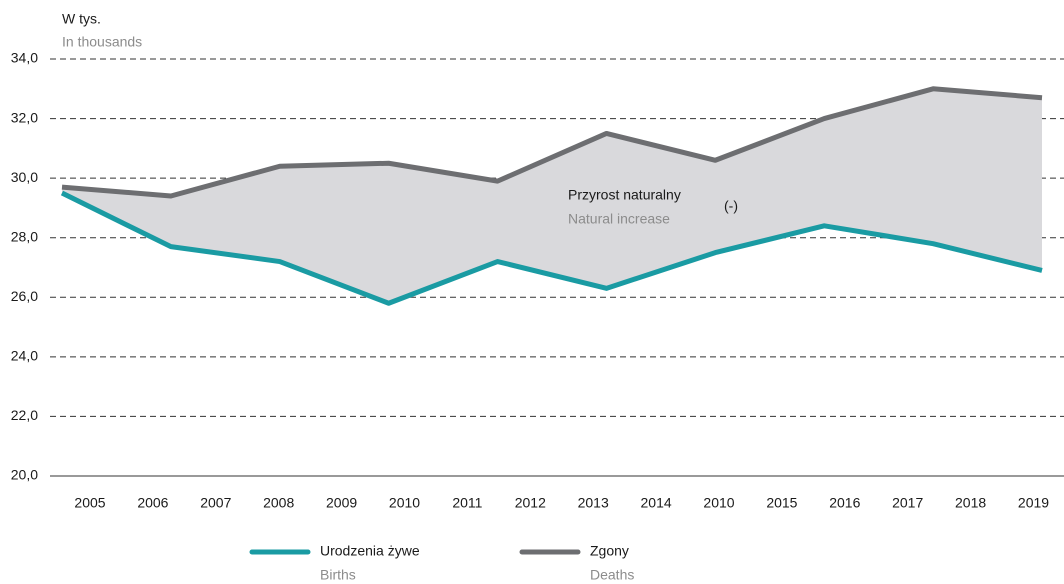  What do you see at coordinates (1033, 503) in the screenshot?
I see `x-tick-label: 2019` at bounding box center [1033, 503].